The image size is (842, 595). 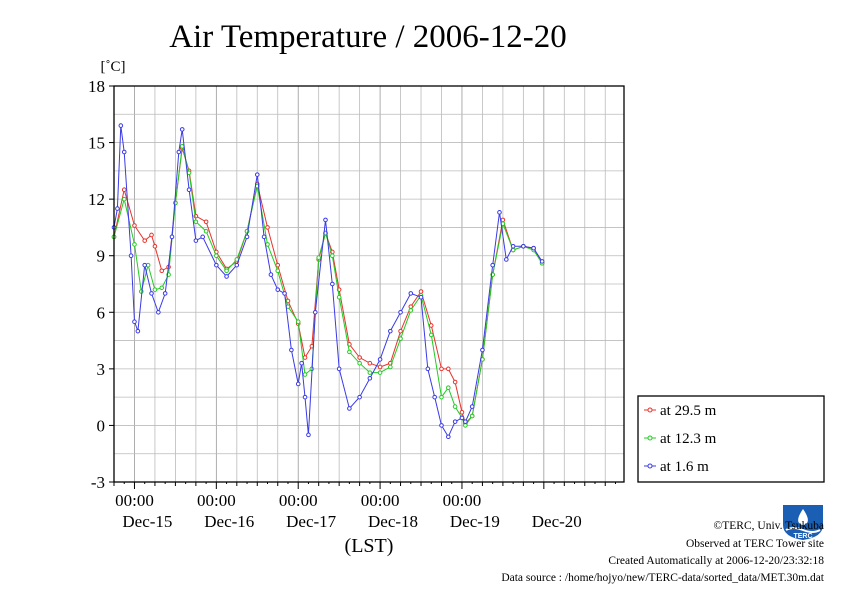 I want to click on legend-label: at 1.6 m, so click(x=684, y=467).